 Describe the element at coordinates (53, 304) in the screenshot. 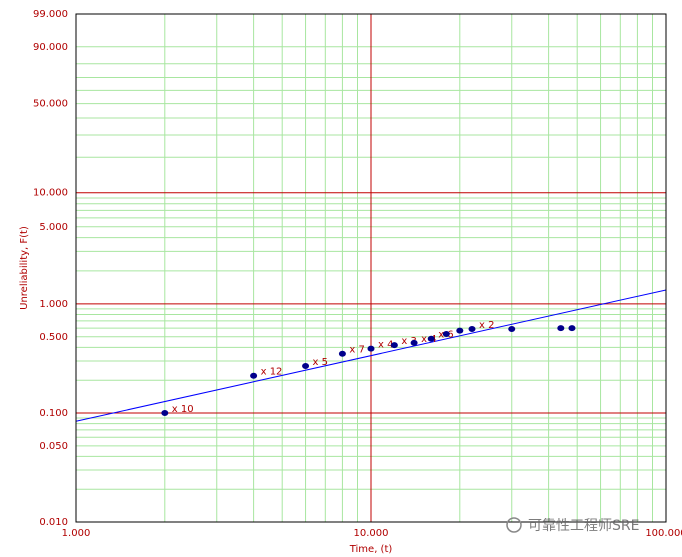

I see `y-tick-label: 1.000` at that location.